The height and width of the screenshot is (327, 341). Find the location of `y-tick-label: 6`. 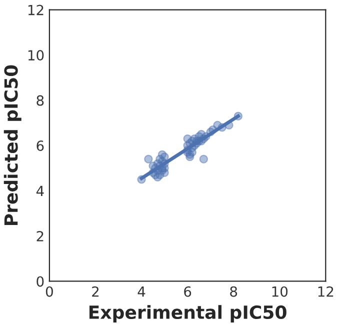

y-tick-label: 6 is located at coordinates (40, 145).